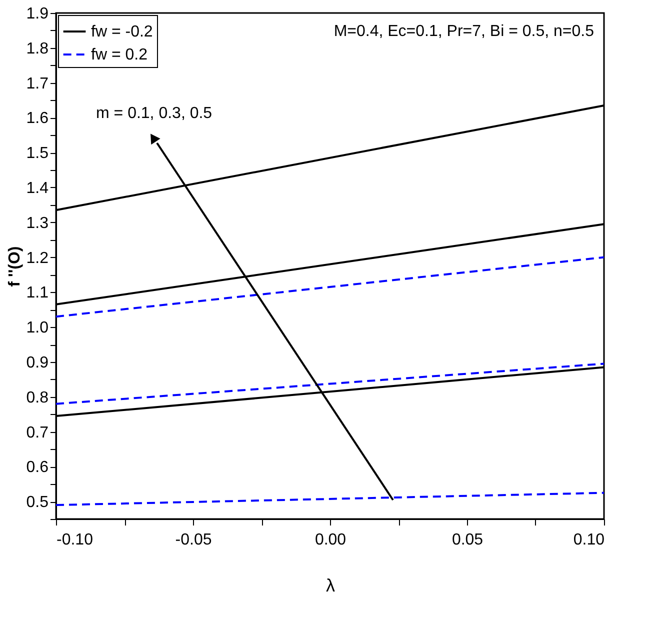 The height and width of the screenshot is (617, 664). What do you see at coordinates (330, 586) in the screenshot?
I see `x-axis-title: λ` at bounding box center [330, 586].